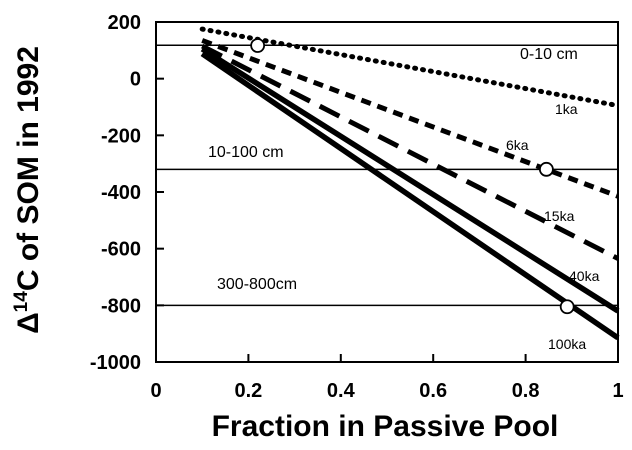 The width and height of the screenshot is (632, 450). What do you see at coordinates (526, 391) in the screenshot?
I see `x-tick-label: 0.8` at bounding box center [526, 391].